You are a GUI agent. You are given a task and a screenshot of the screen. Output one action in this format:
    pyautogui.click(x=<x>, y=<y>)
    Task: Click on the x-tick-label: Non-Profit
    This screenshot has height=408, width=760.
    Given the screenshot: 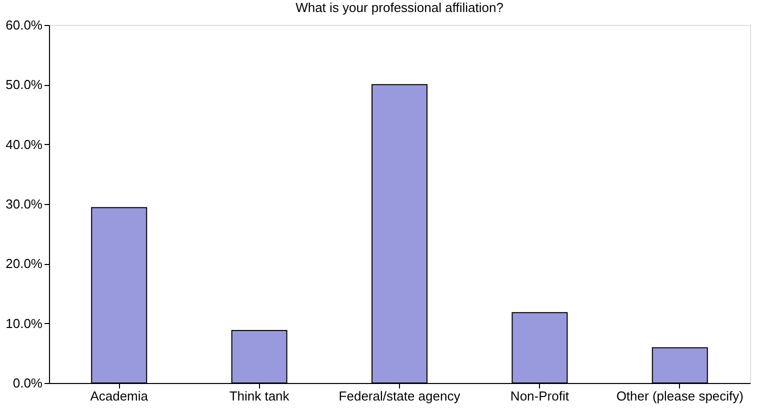 What is the action you would take?
    pyautogui.click(x=540, y=396)
    